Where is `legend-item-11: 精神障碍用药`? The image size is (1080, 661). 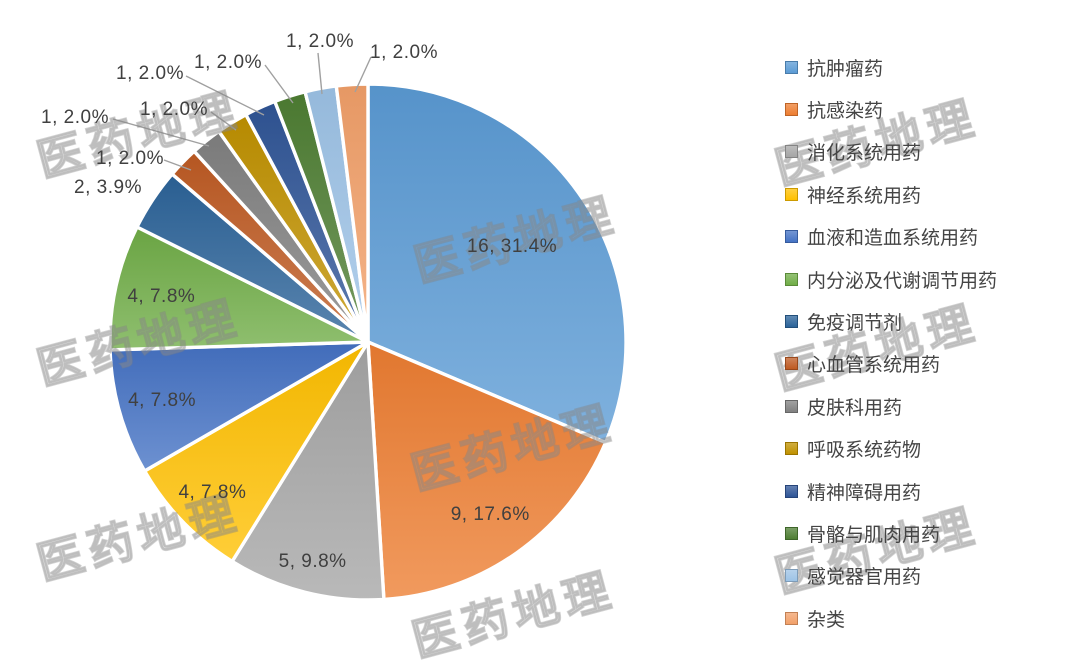
legend-item-11: 精神障碍用药 is located at coordinates (891, 491).